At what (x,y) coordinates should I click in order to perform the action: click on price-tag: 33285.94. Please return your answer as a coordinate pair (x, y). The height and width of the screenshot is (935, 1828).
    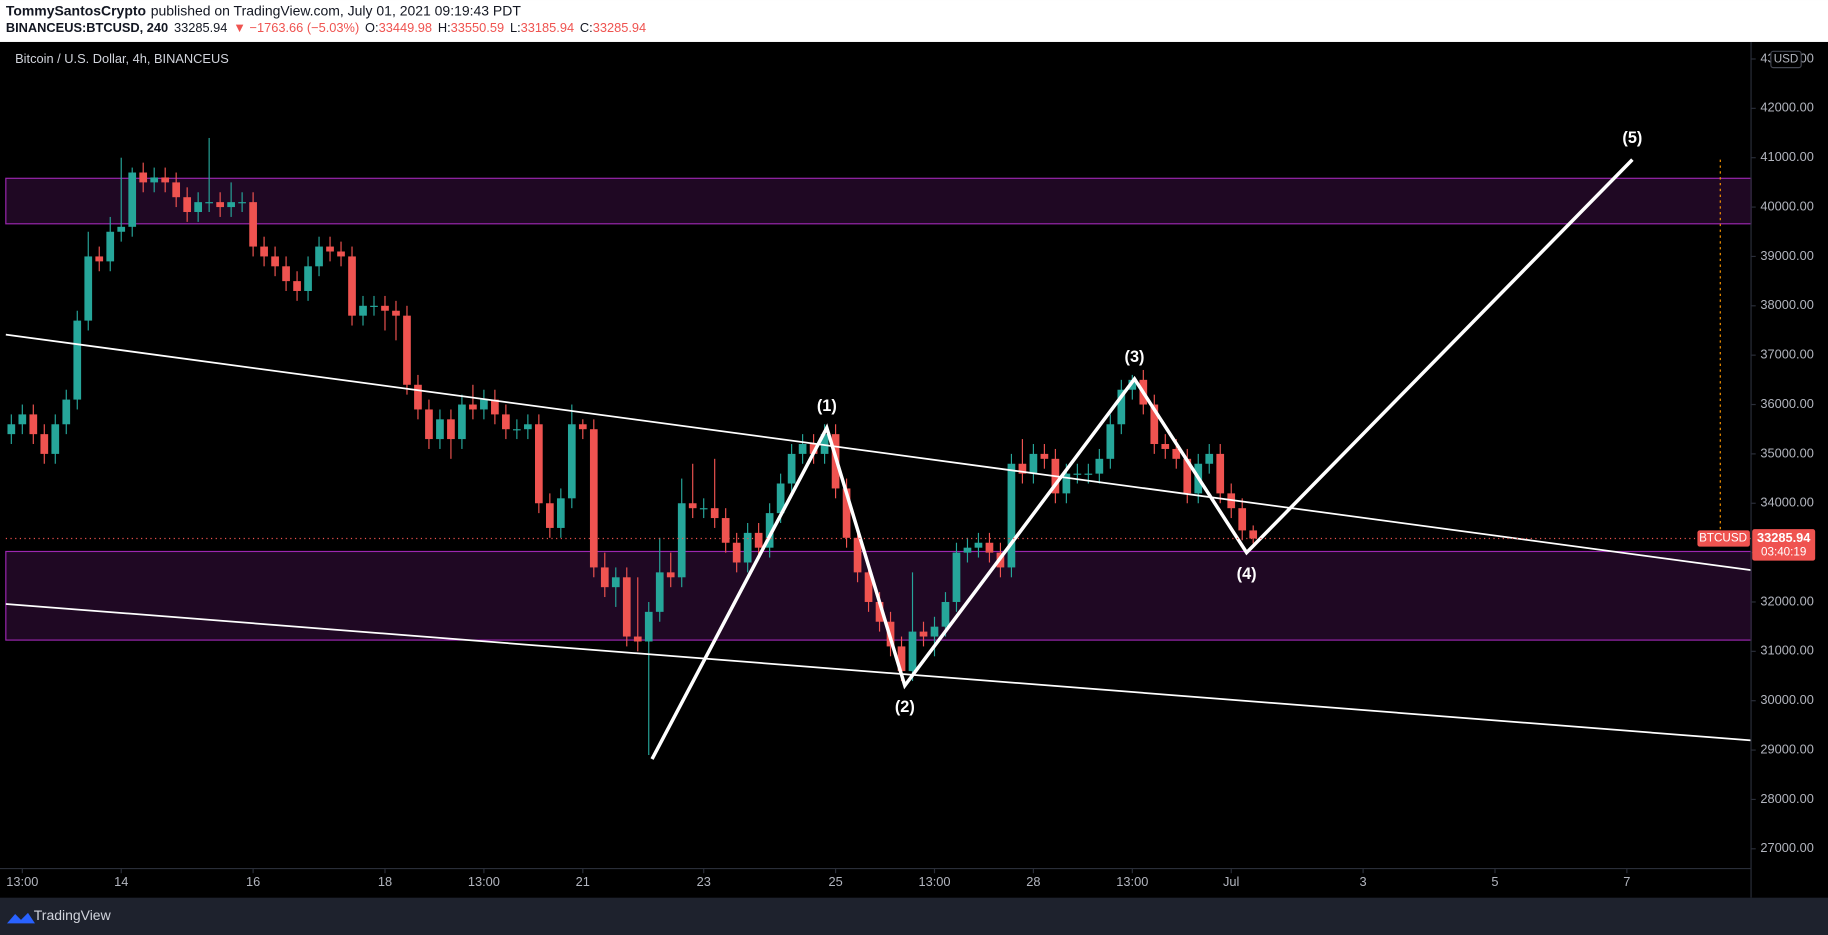
    Looking at the image, I should click on (1784, 537).